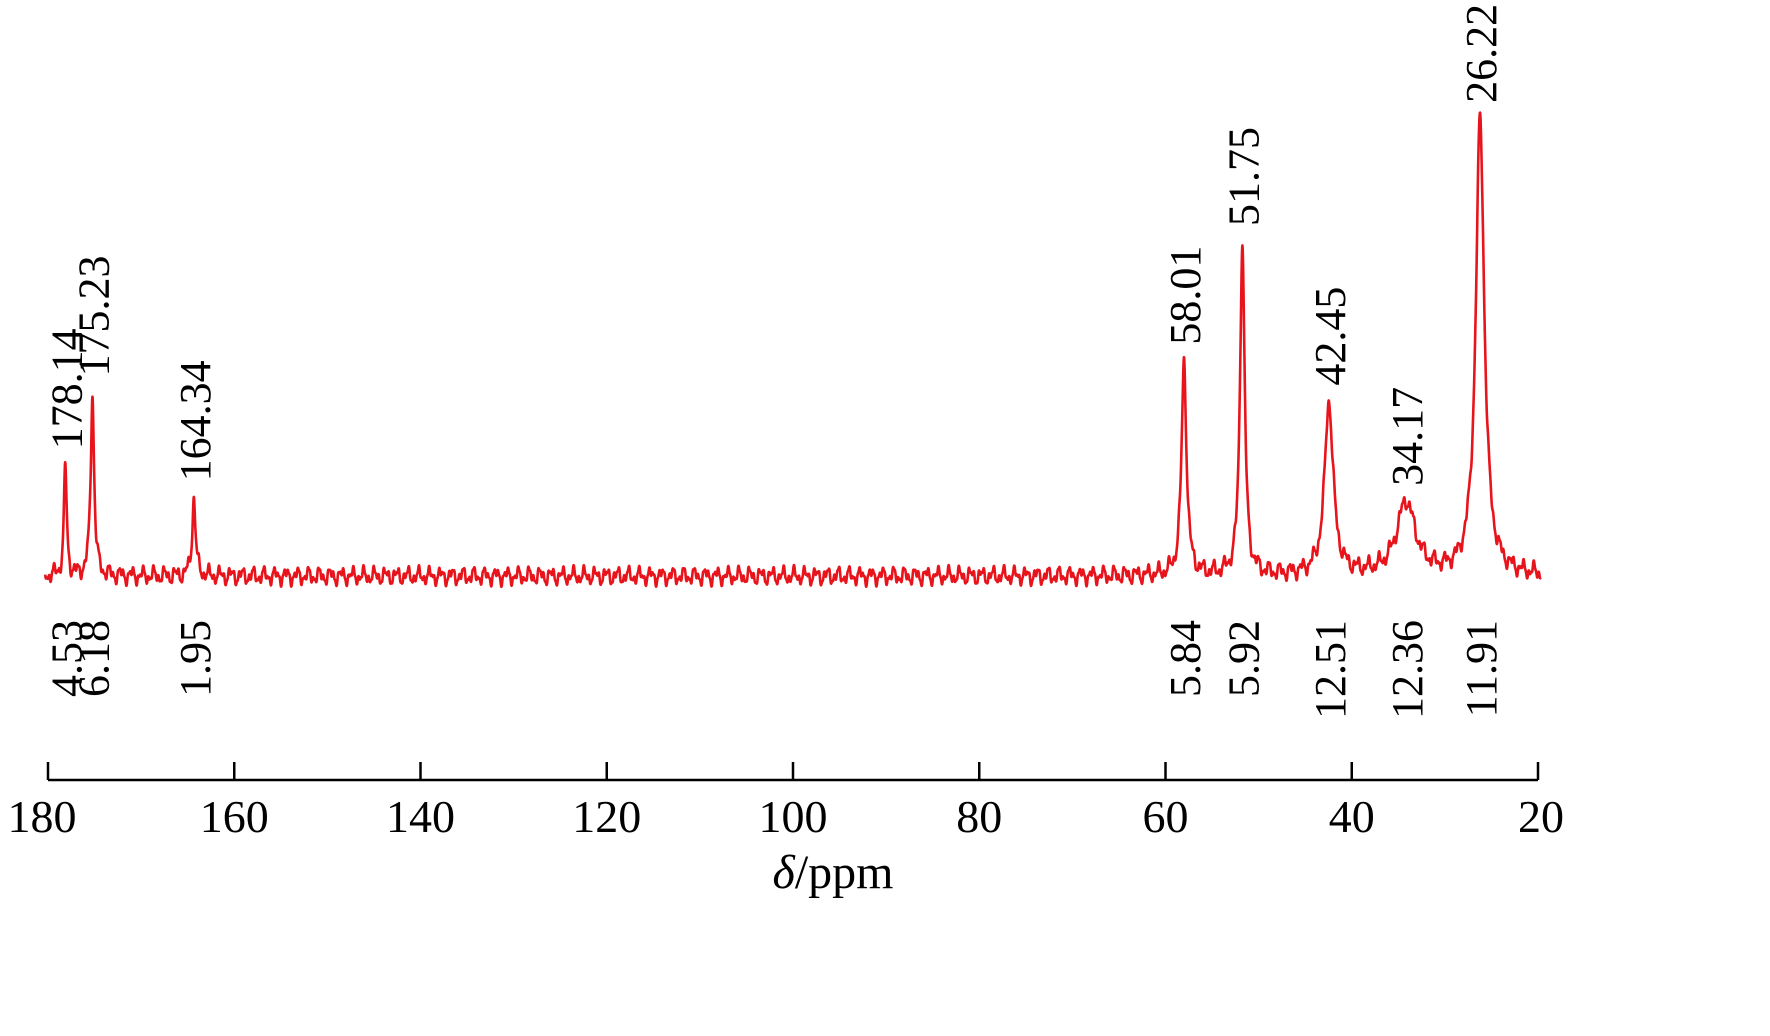  I want to click on integral-label: 12.36, so click(1407, 669).